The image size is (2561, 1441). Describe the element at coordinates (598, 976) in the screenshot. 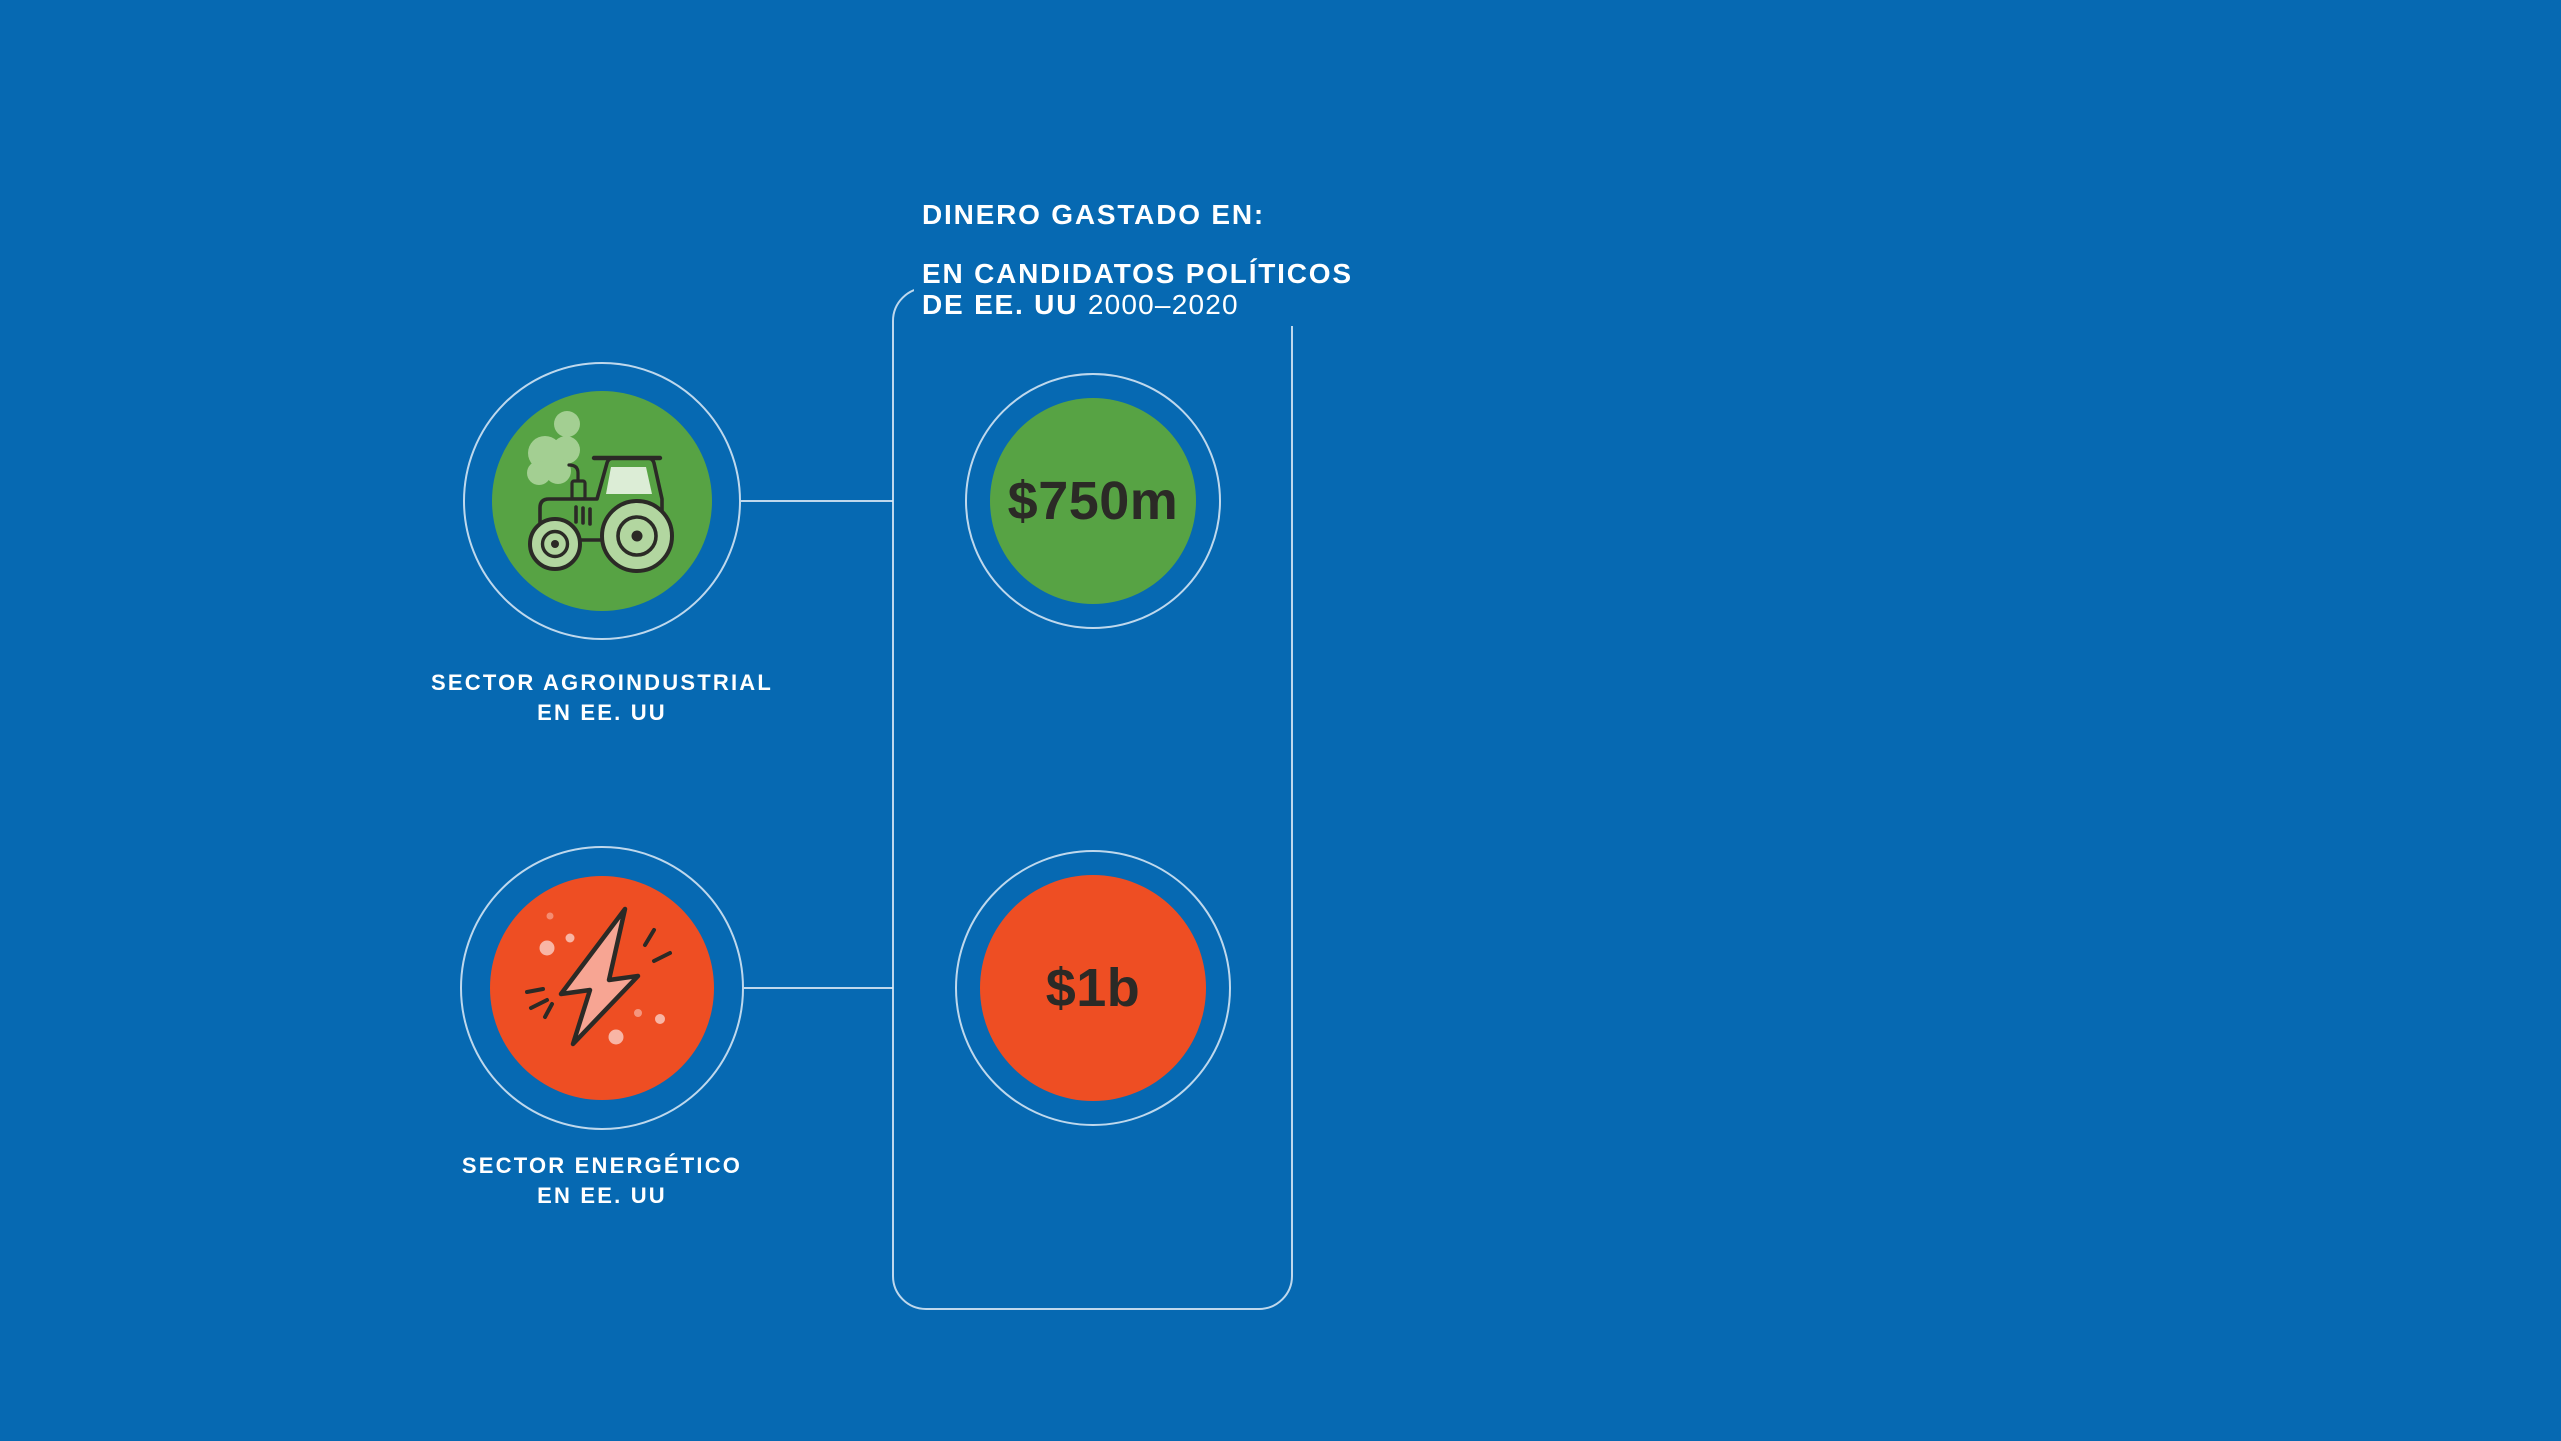

I see `lightning-icon` at that location.